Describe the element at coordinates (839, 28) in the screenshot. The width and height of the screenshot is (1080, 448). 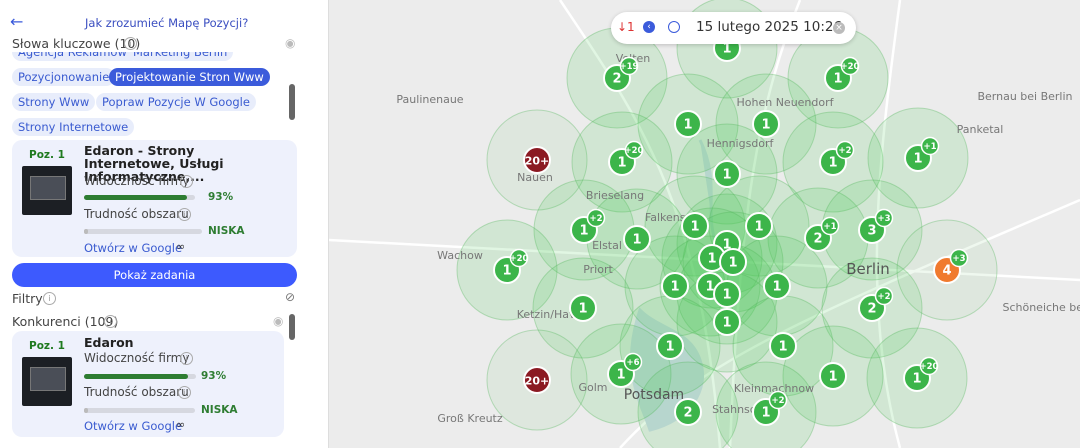
I see `clear-button: ×` at that location.